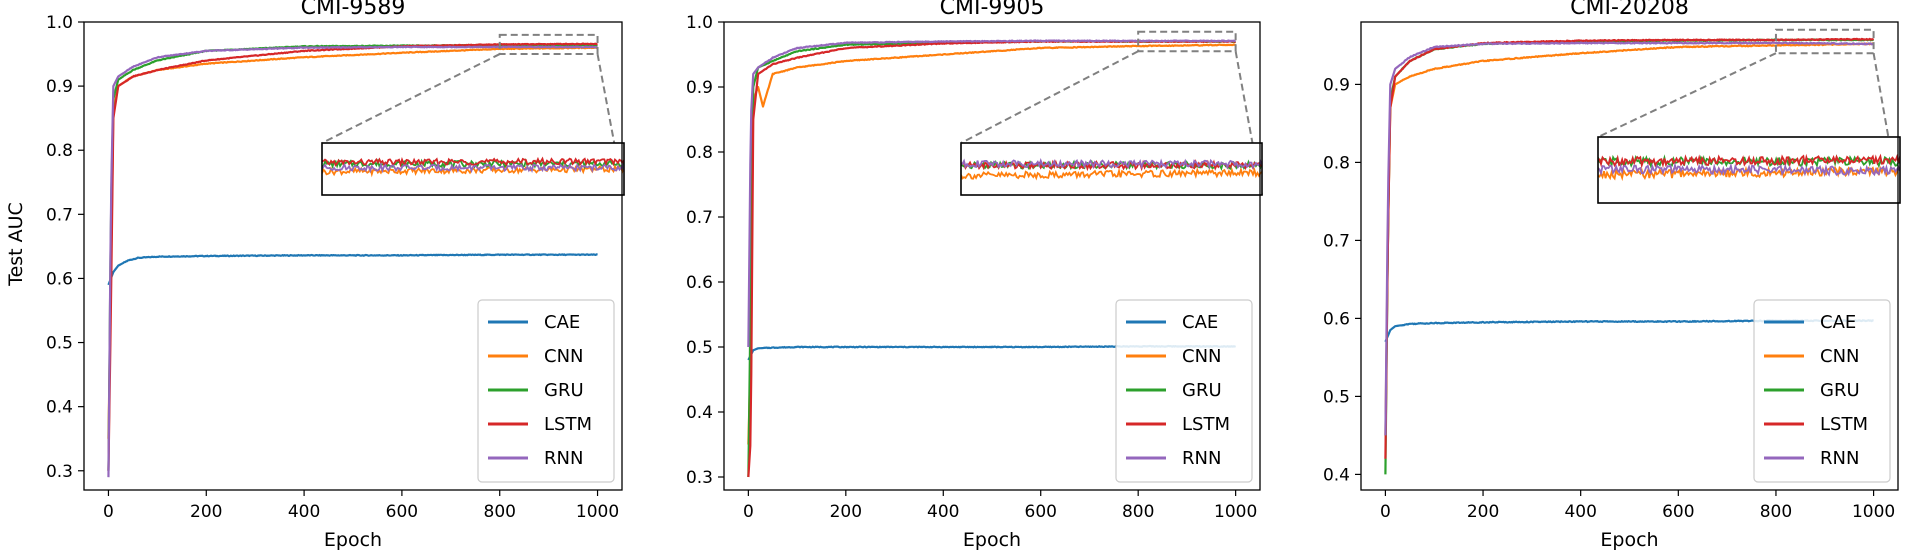  I want to click on chart-title: CMI-20208, so click(1629, 10).